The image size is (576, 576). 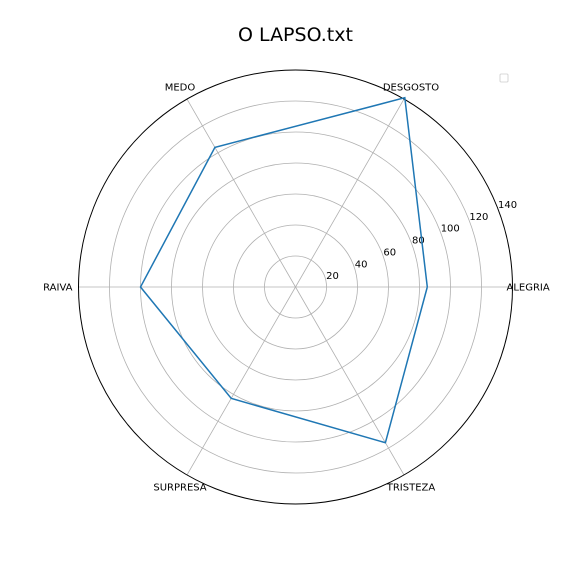 I want to click on r-tick-labels: 20 40 60 80 100 120 140, so click(x=421, y=241).